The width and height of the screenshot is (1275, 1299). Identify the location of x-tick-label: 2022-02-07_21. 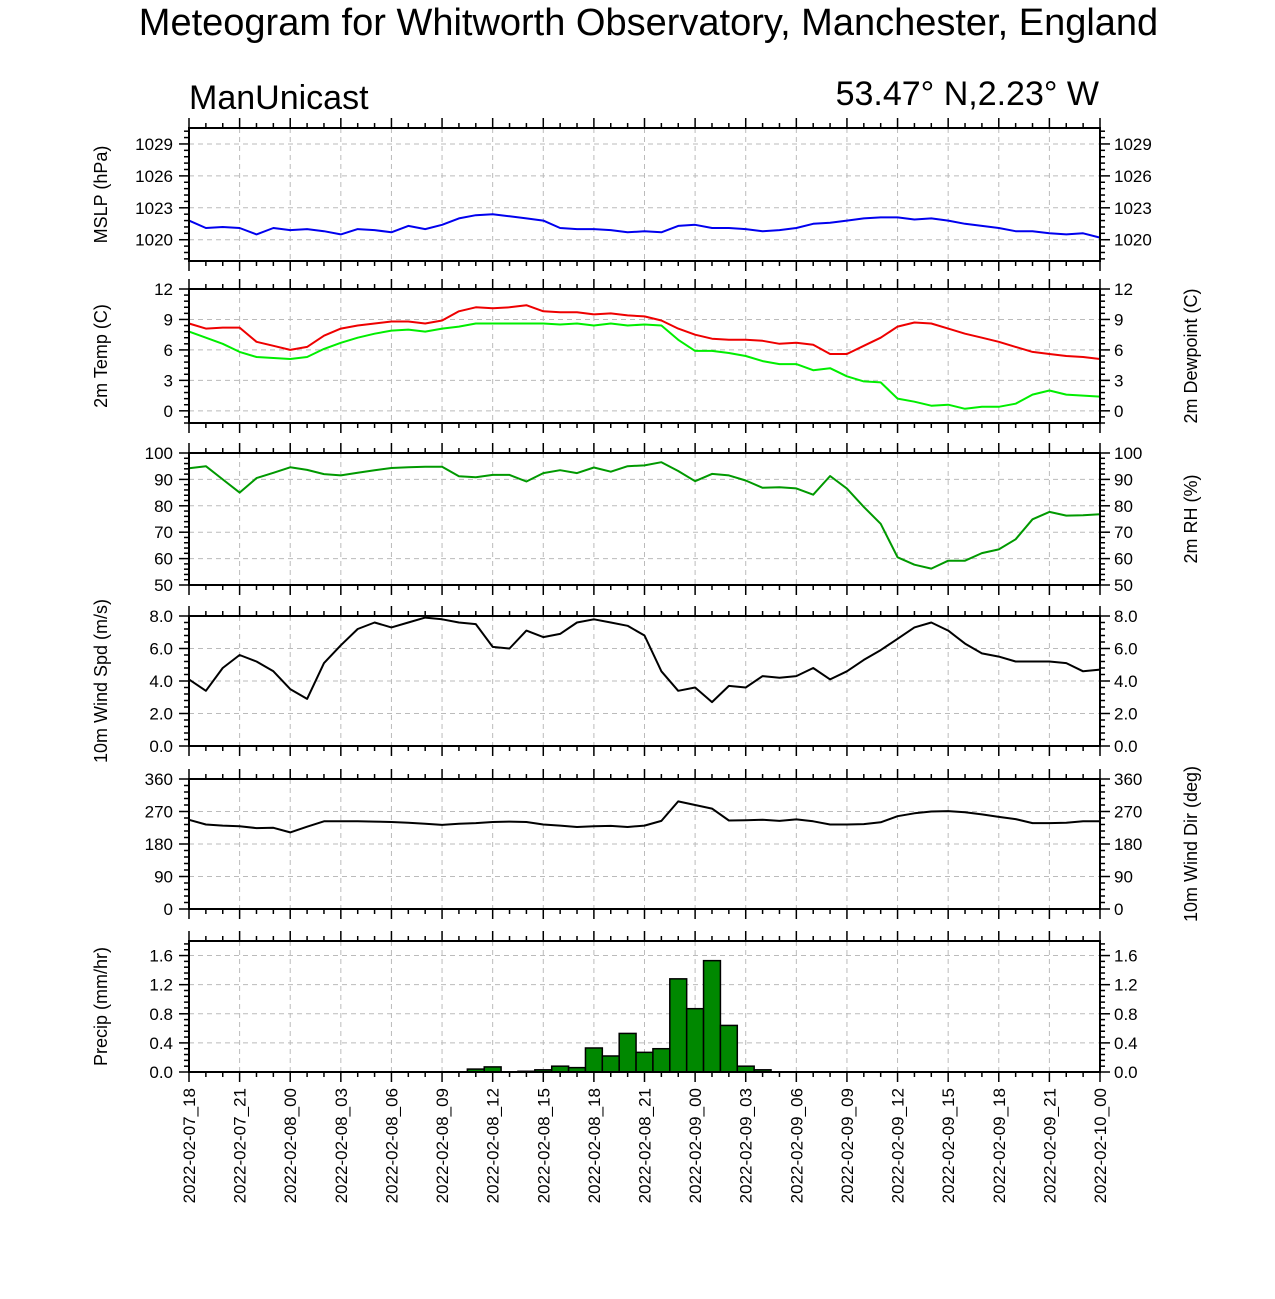
(240, 1145).